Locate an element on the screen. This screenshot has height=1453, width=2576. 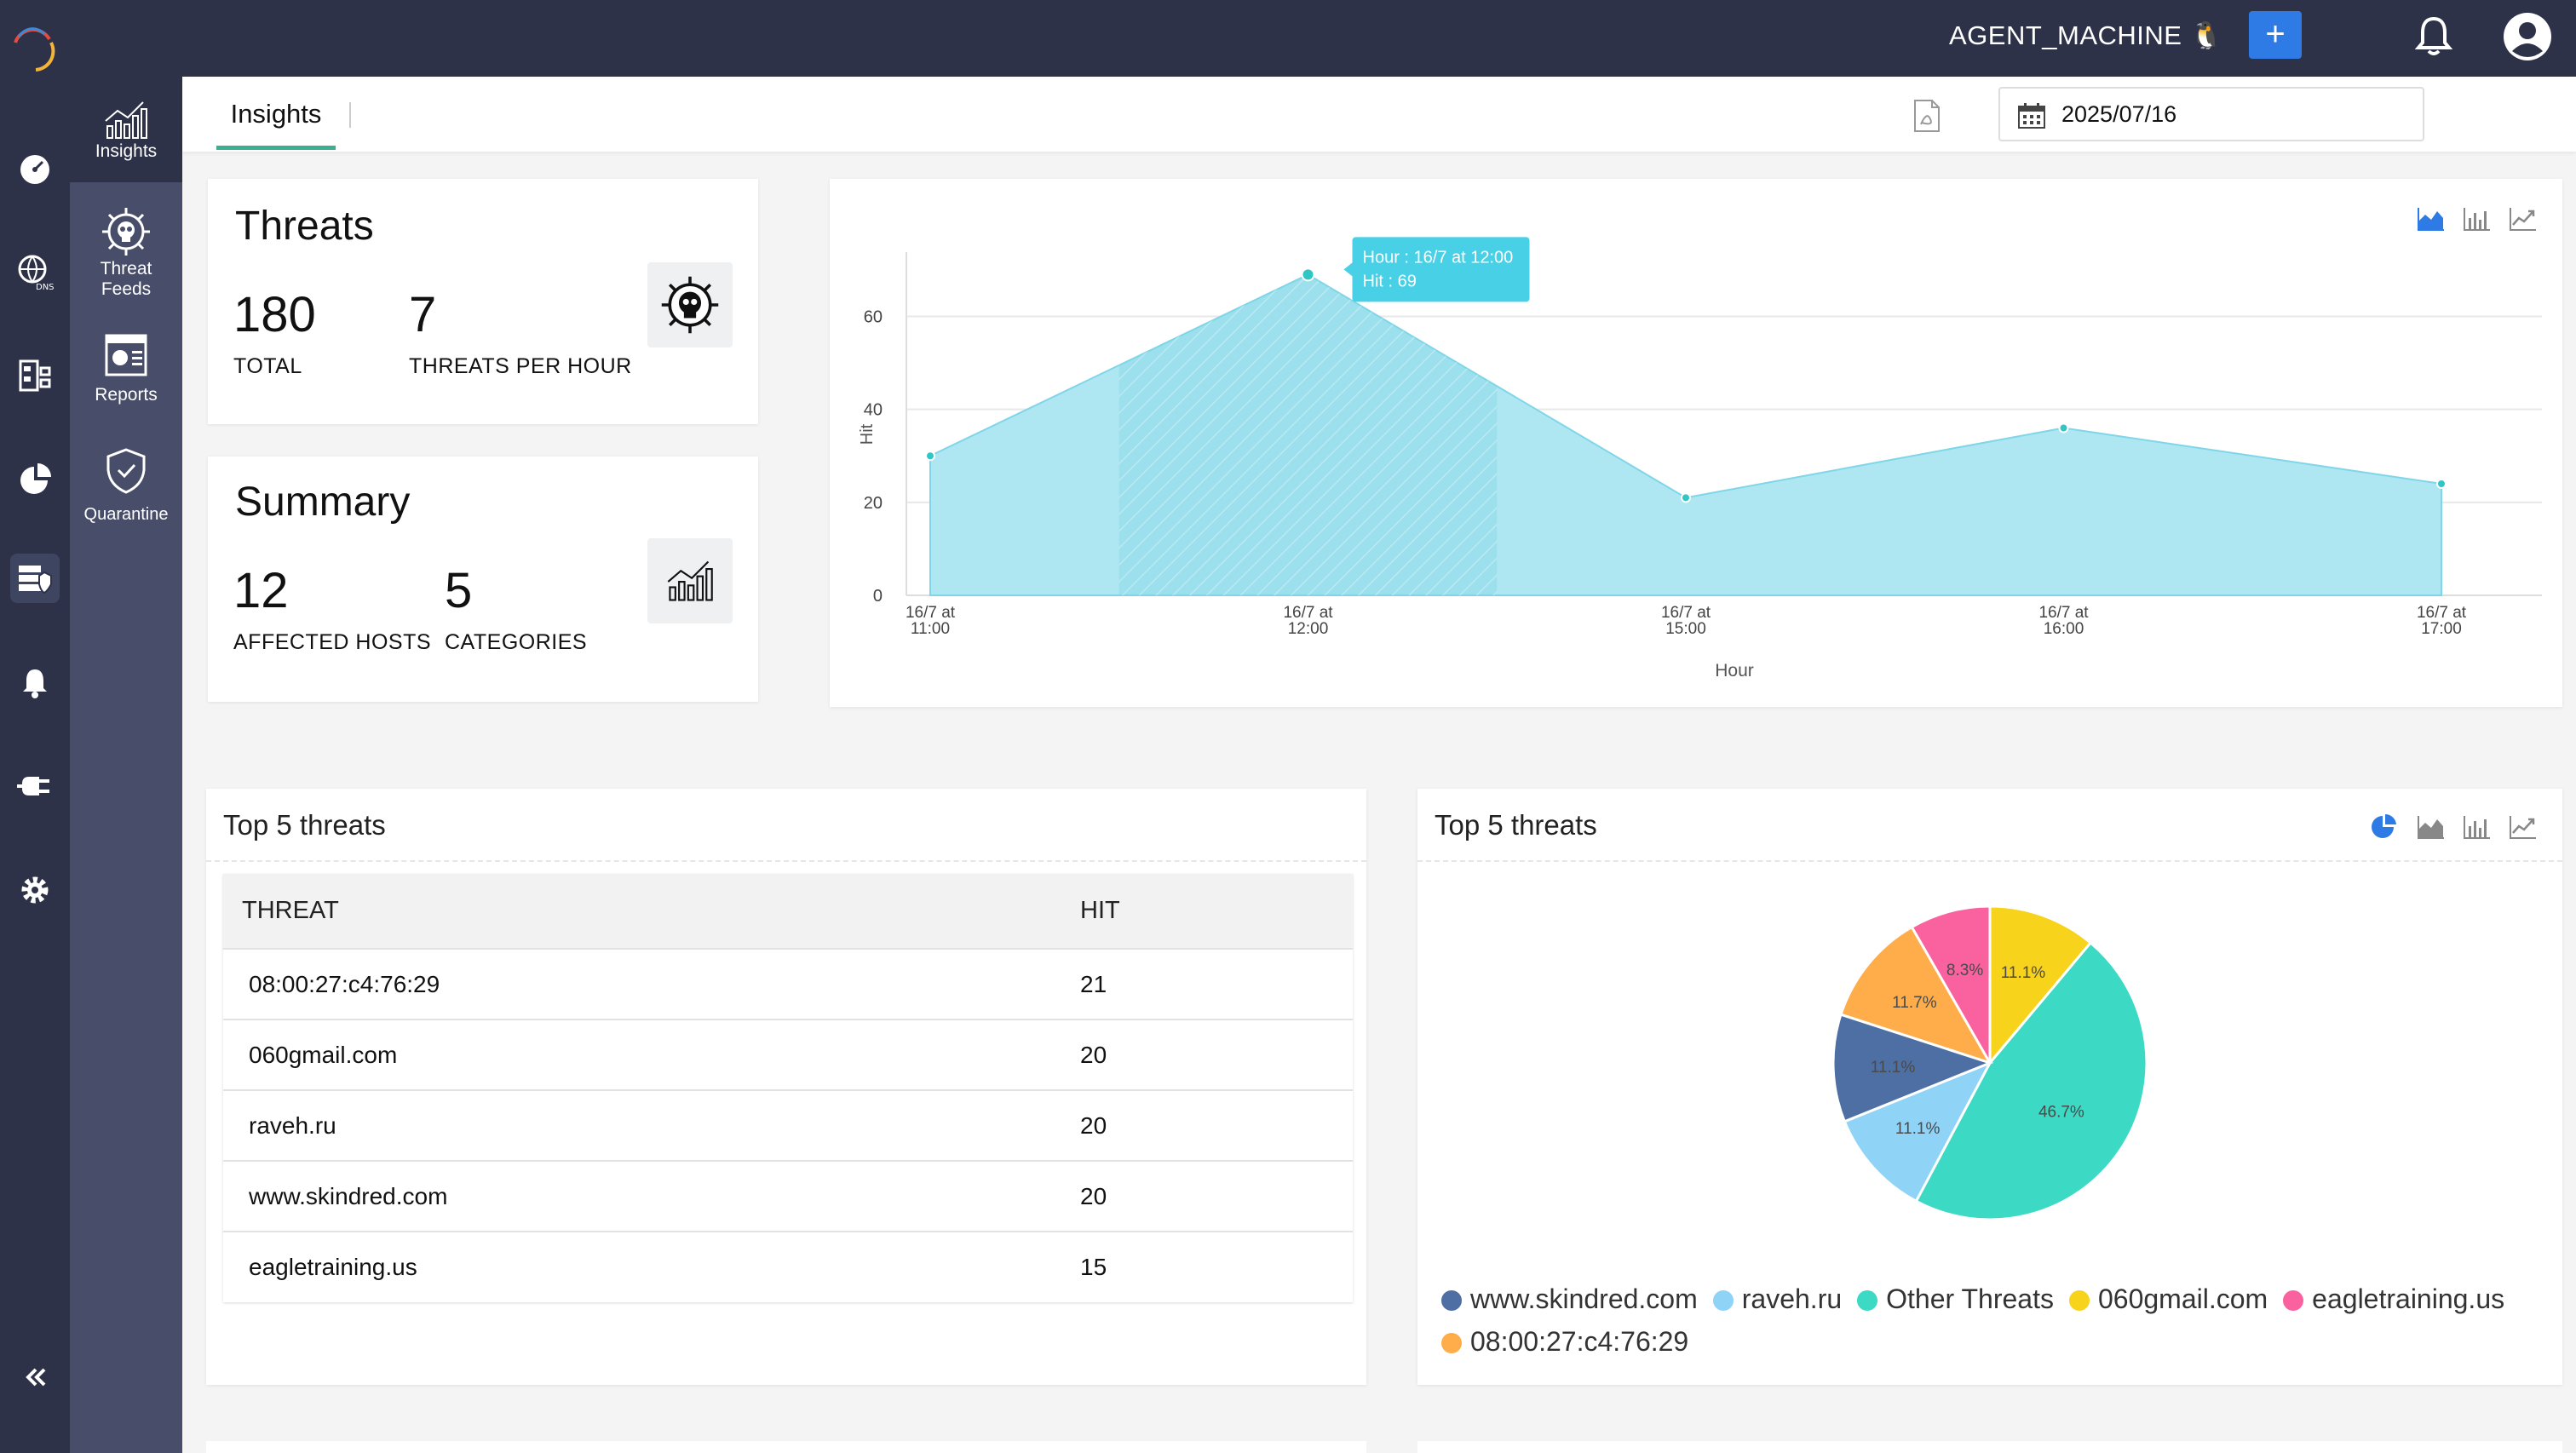
svg-text: DNS is located at coordinates (46, 287).